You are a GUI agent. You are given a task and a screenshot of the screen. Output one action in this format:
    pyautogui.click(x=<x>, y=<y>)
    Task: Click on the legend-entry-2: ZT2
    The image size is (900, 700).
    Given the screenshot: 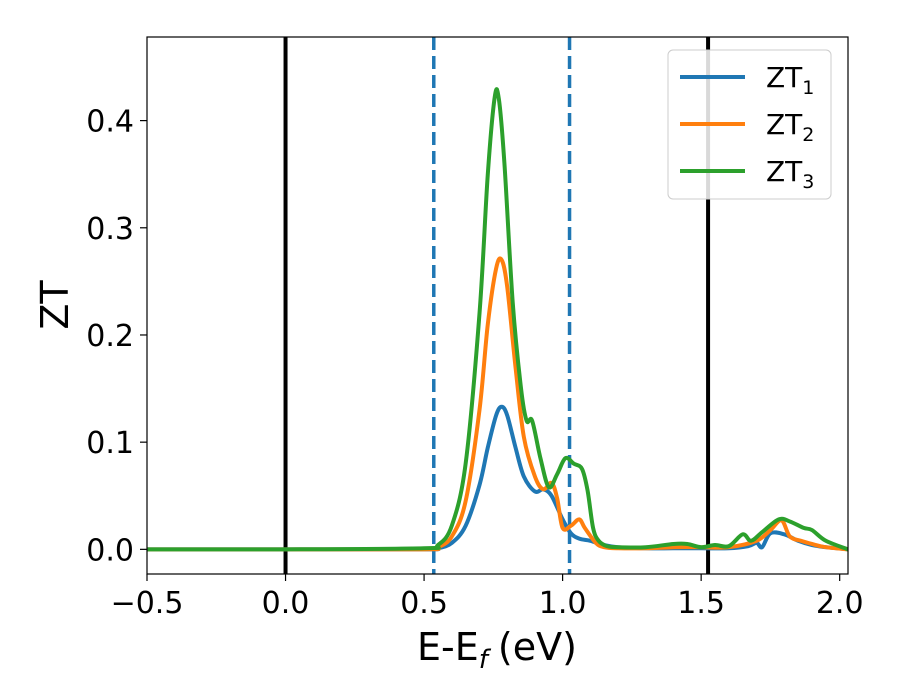 What is the action you would take?
    pyautogui.click(x=747, y=127)
    